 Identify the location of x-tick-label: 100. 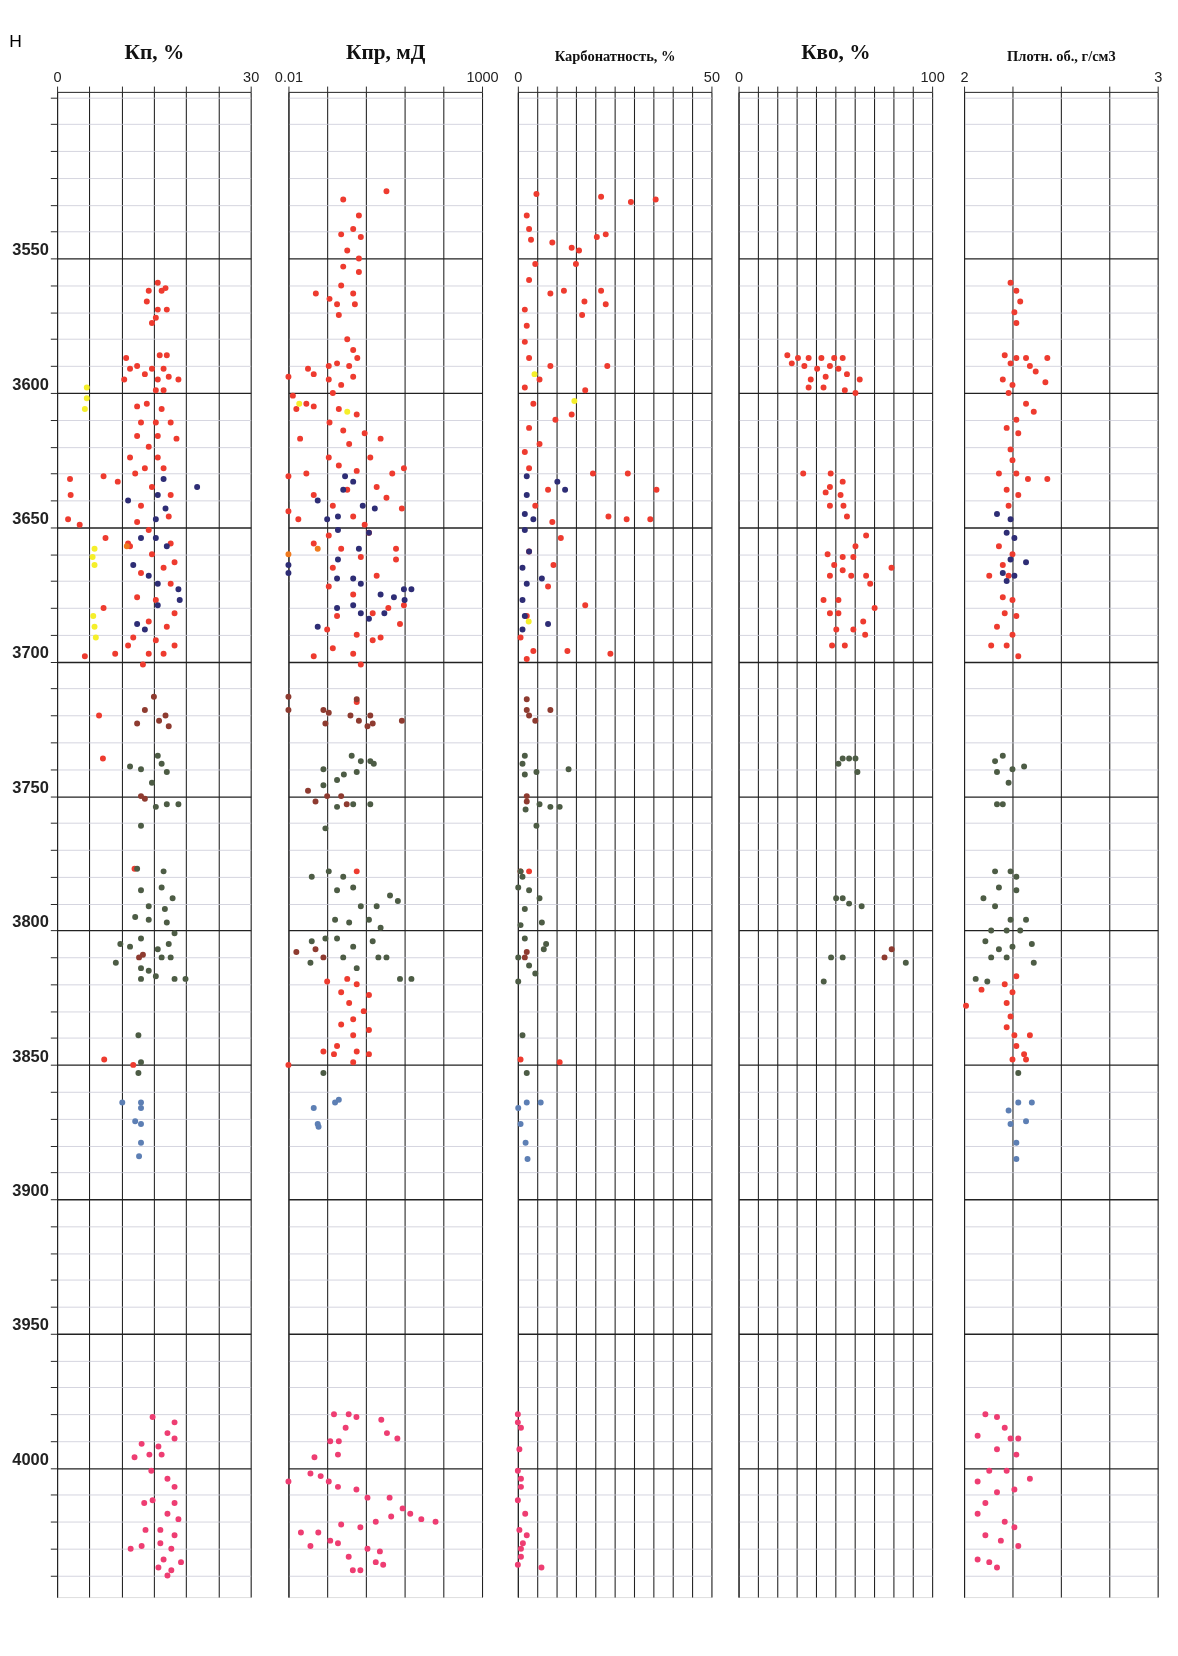
(932, 76).